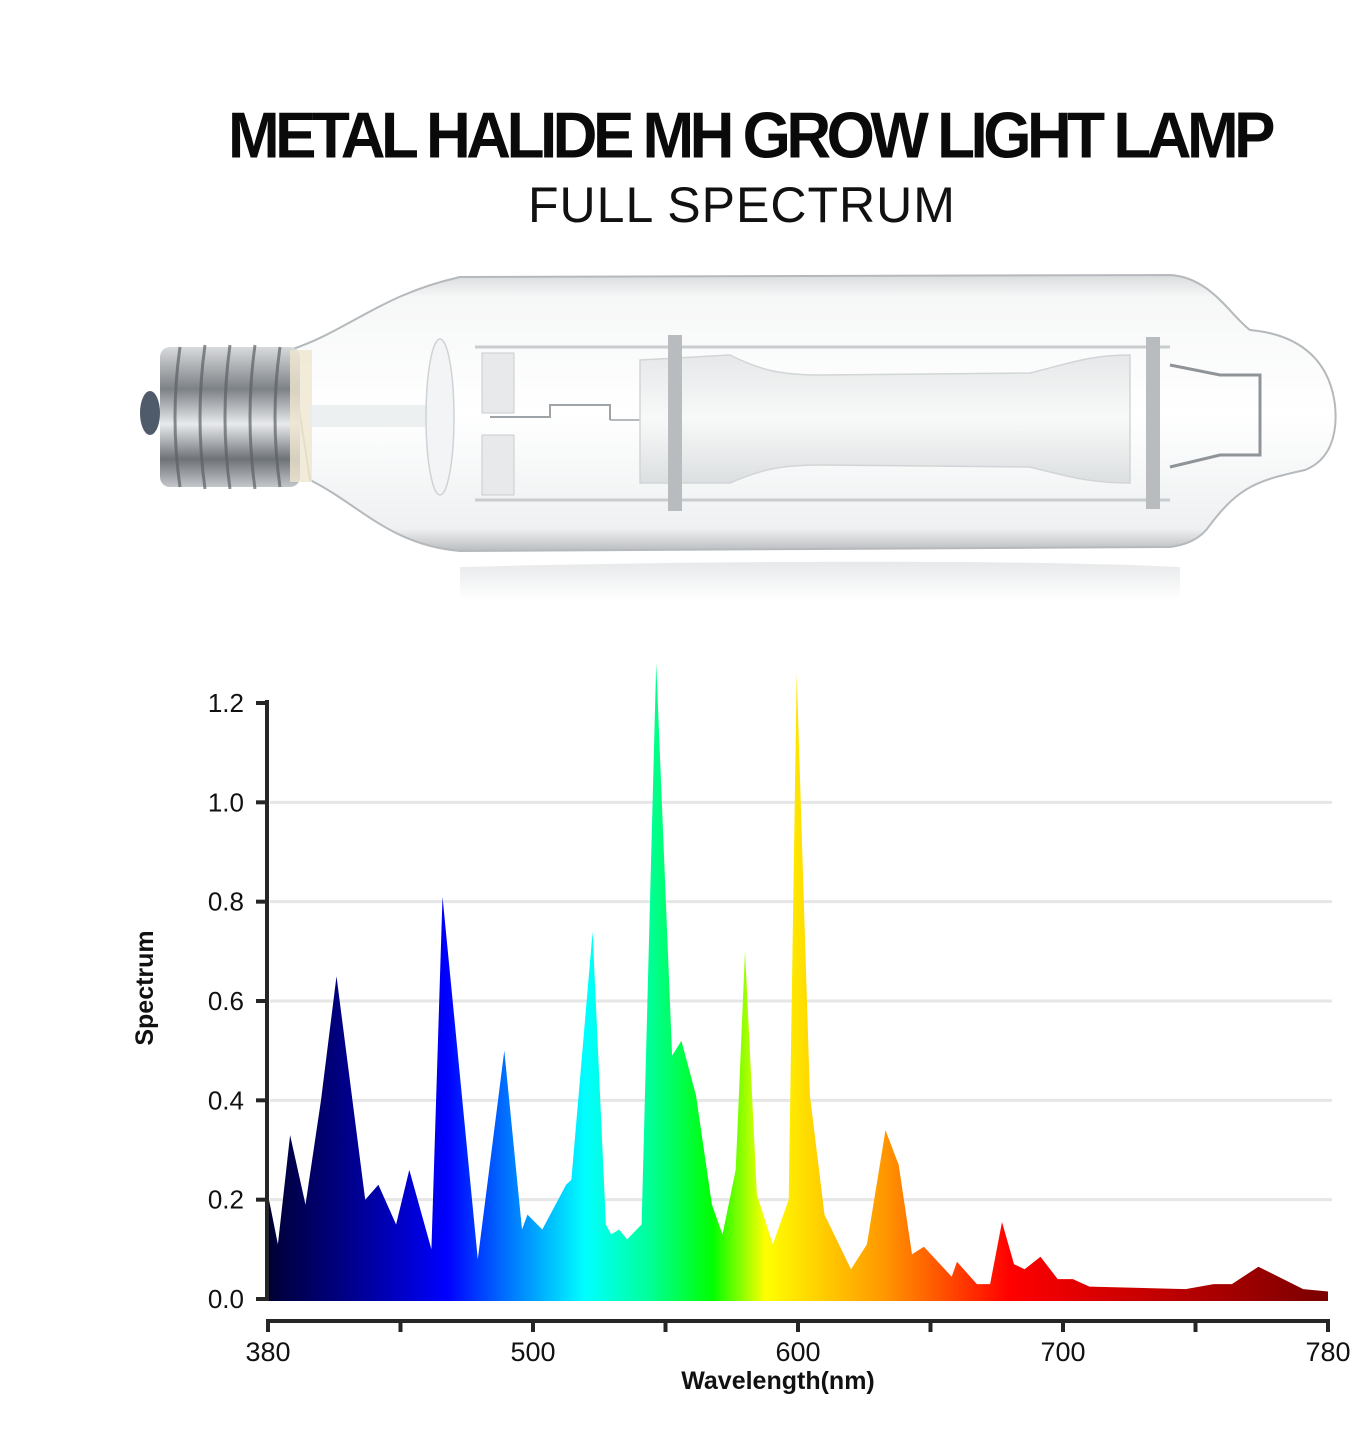  I want to click on y-tick-label: 1.0, so click(226, 802).